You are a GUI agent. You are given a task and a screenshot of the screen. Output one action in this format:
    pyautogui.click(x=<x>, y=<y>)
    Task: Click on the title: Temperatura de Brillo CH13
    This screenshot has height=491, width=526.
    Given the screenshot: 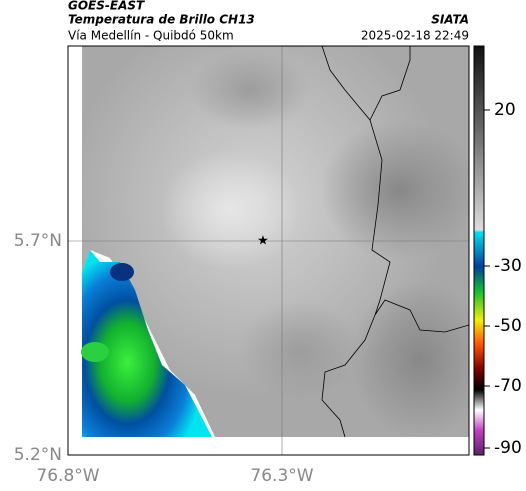 What is the action you would take?
    pyautogui.click(x=161, y=20)
    